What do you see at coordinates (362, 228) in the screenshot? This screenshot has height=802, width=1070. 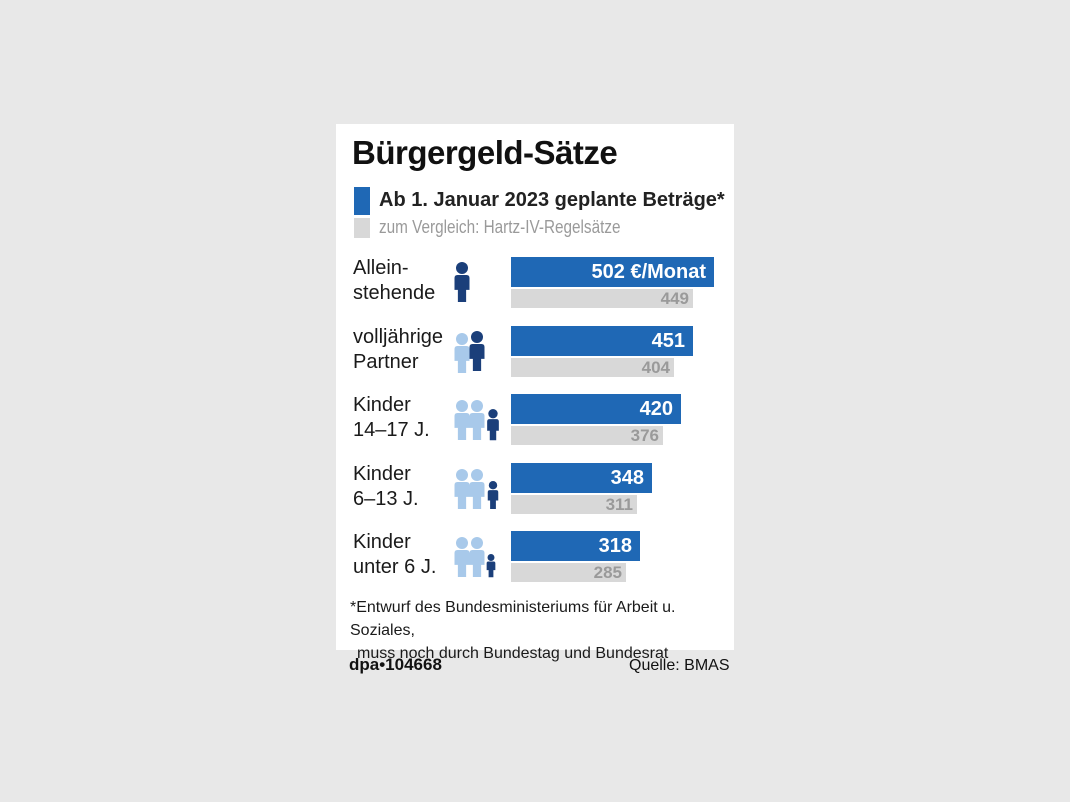 I see `legend-swatch-old` at bounding box center [362, 228].